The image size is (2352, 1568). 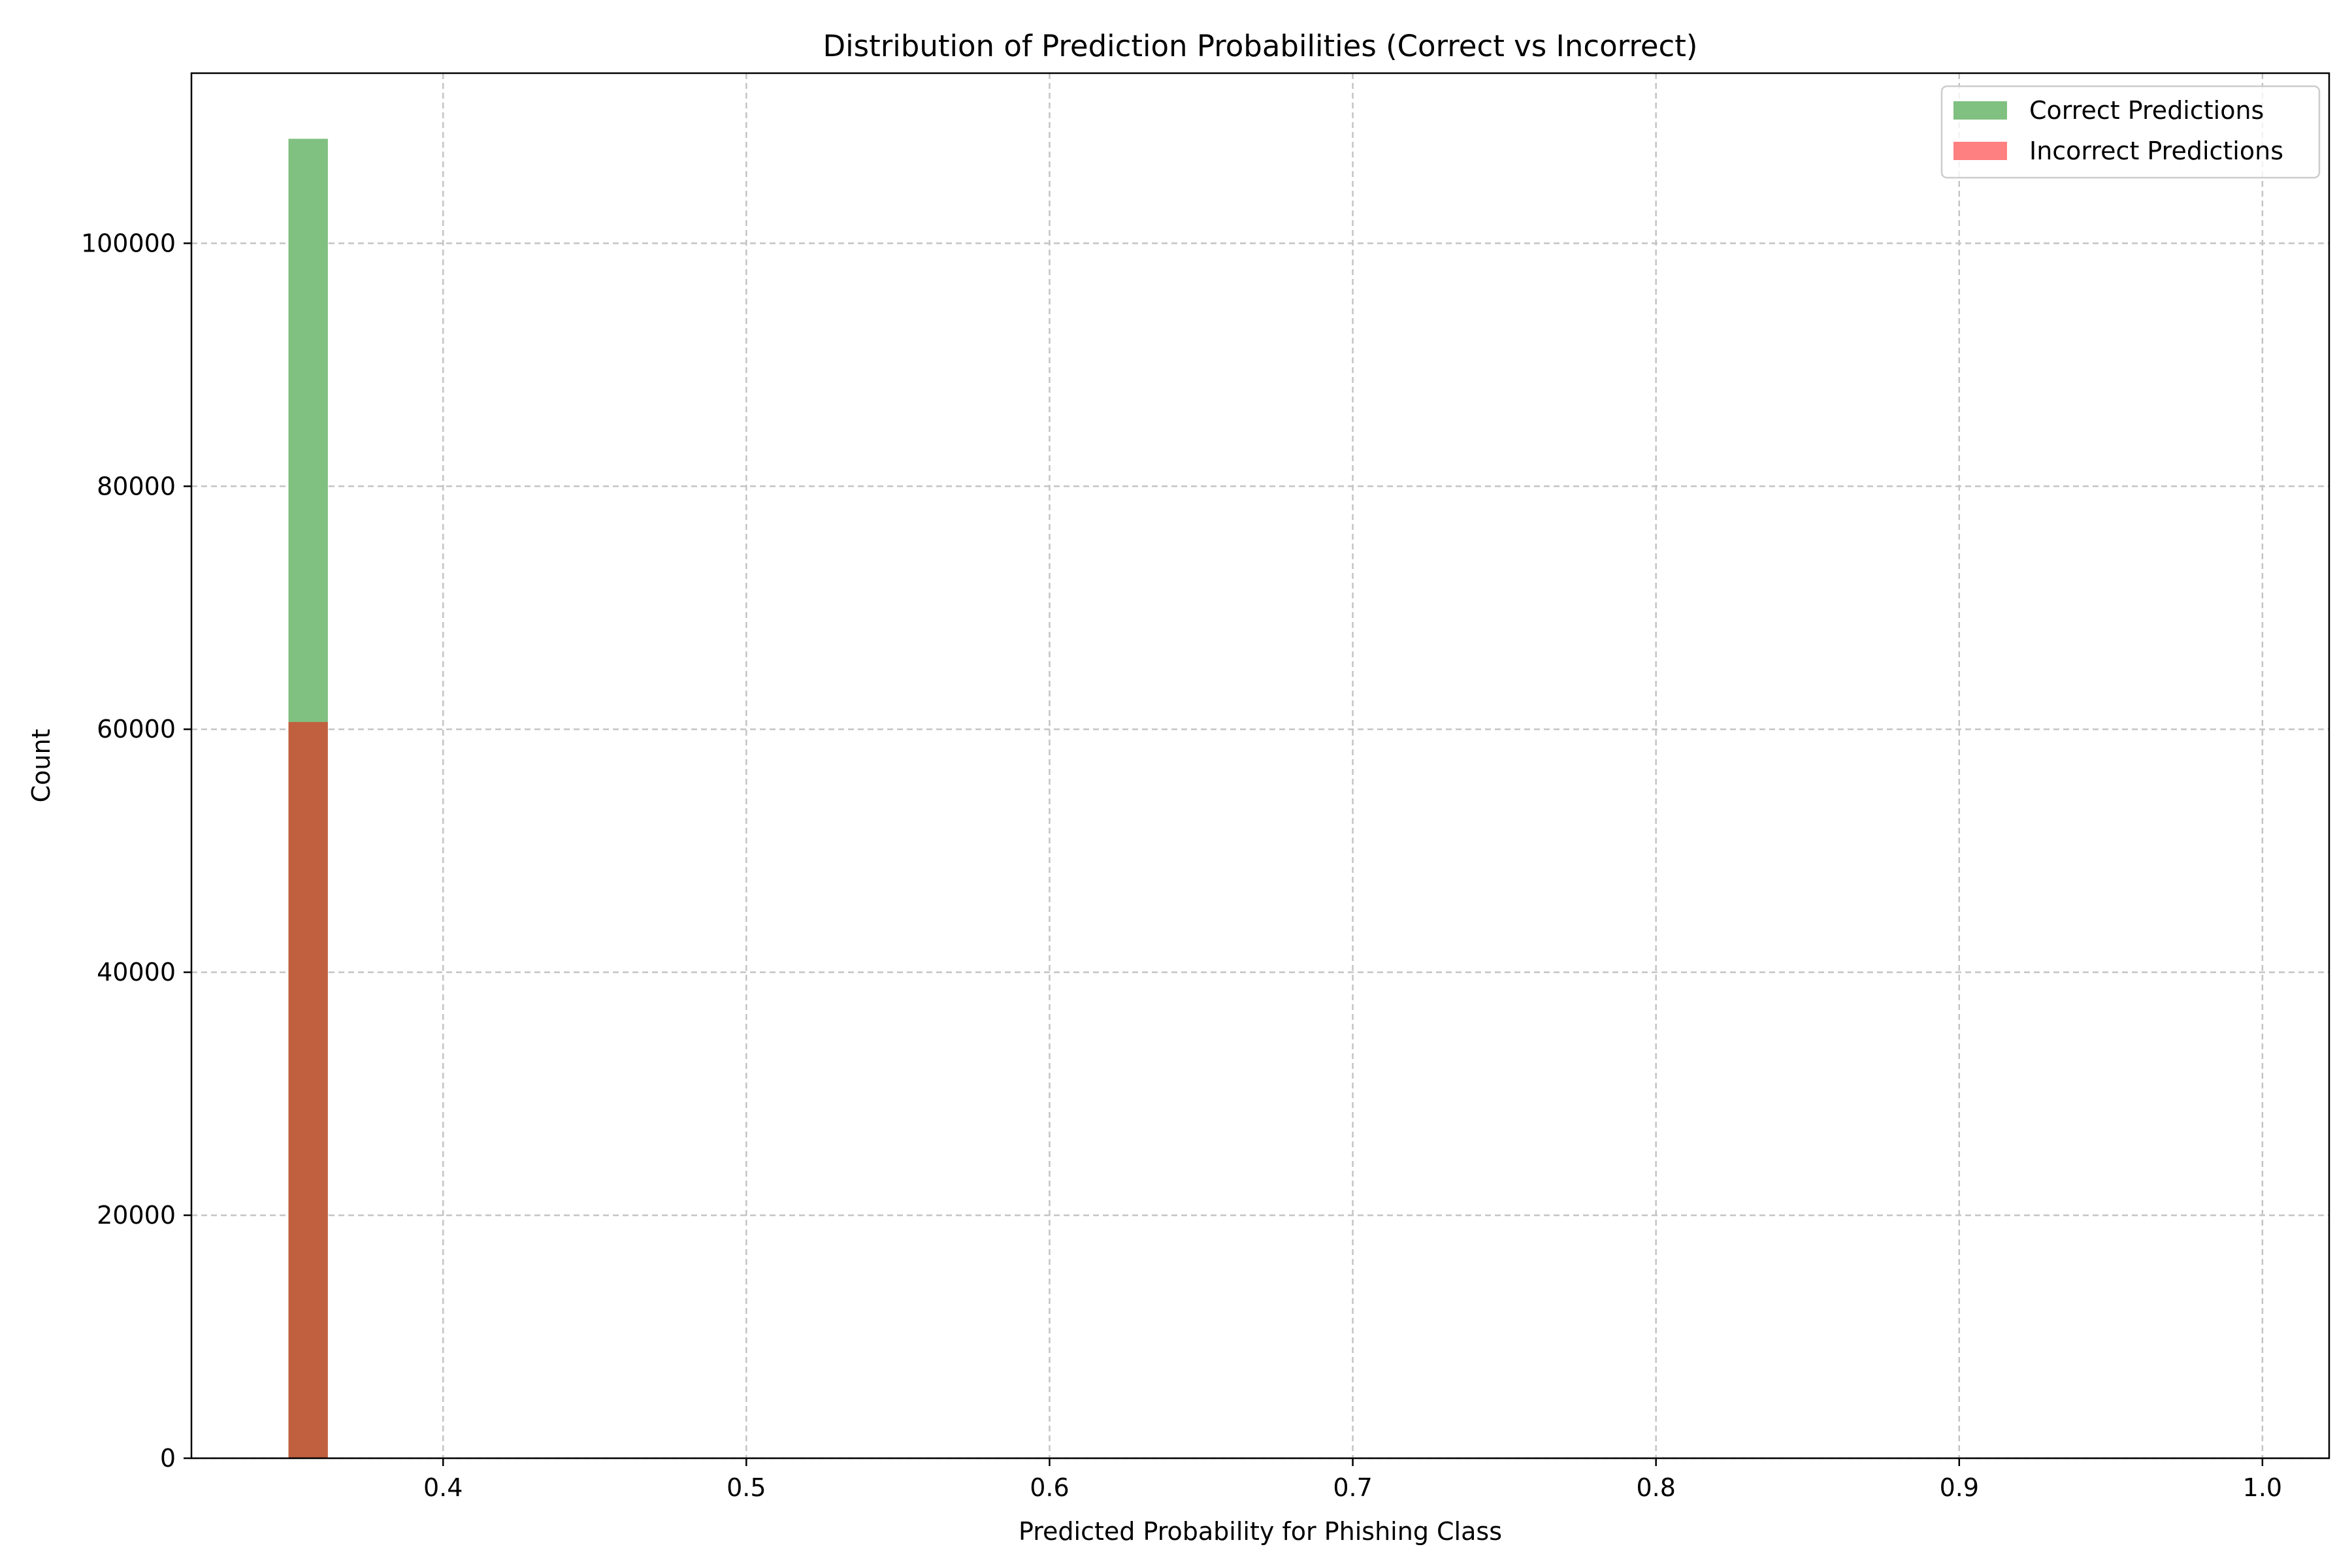 I want to click on histogram-bars, so click(x=308, y=798).